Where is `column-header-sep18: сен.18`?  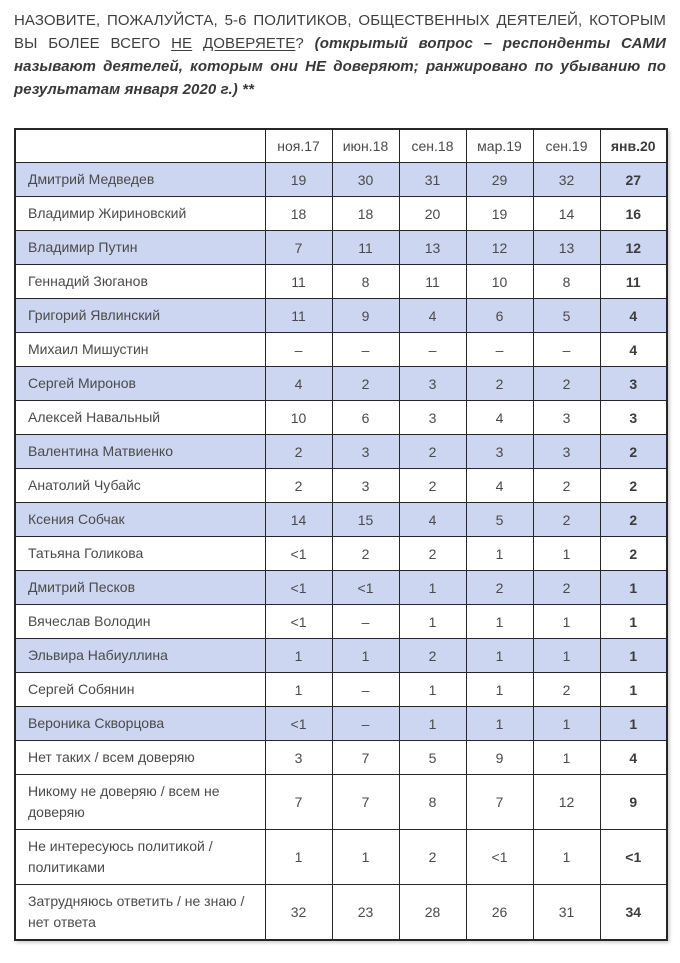 column-header-sep18: сен.18 is located at coordinates (432, 145).